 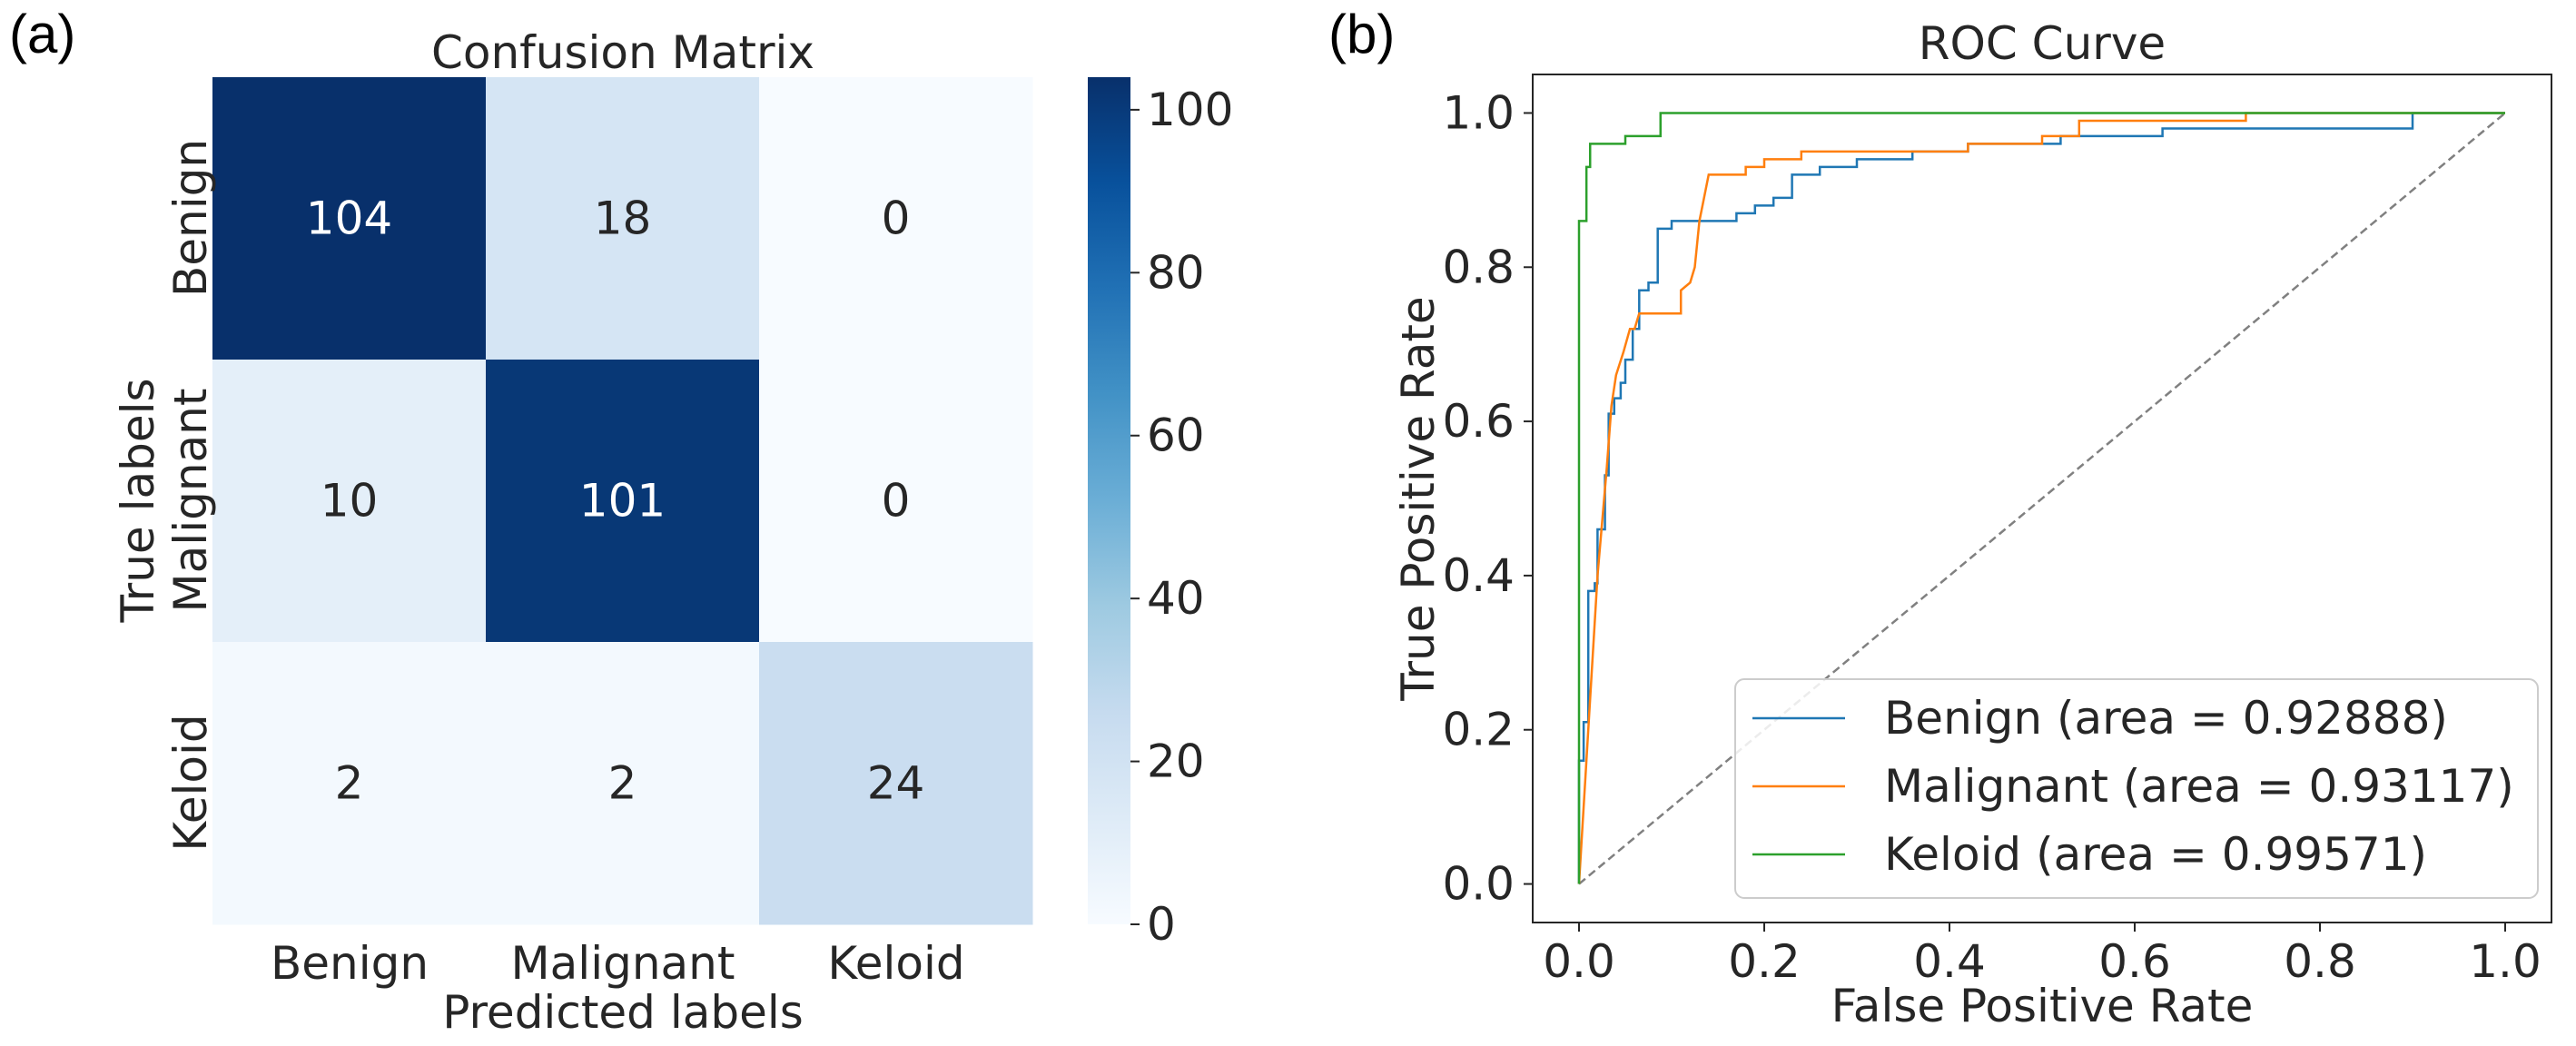 What do you see at coordinates (2199, 786) in the screenshot?
I see `legend-label-malignant: Malignant (area = 0.93117)` at bounding box center [2199, 786].